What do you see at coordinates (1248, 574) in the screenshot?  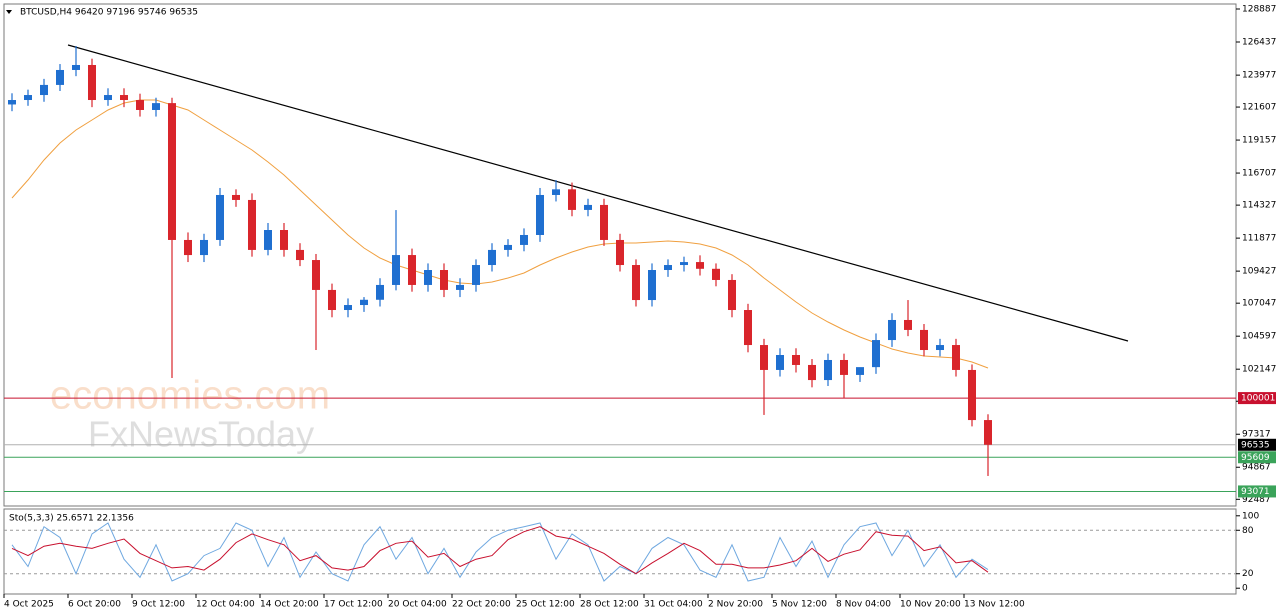 I see `y-tick-label: 20` at bounding box center [1248, 574].